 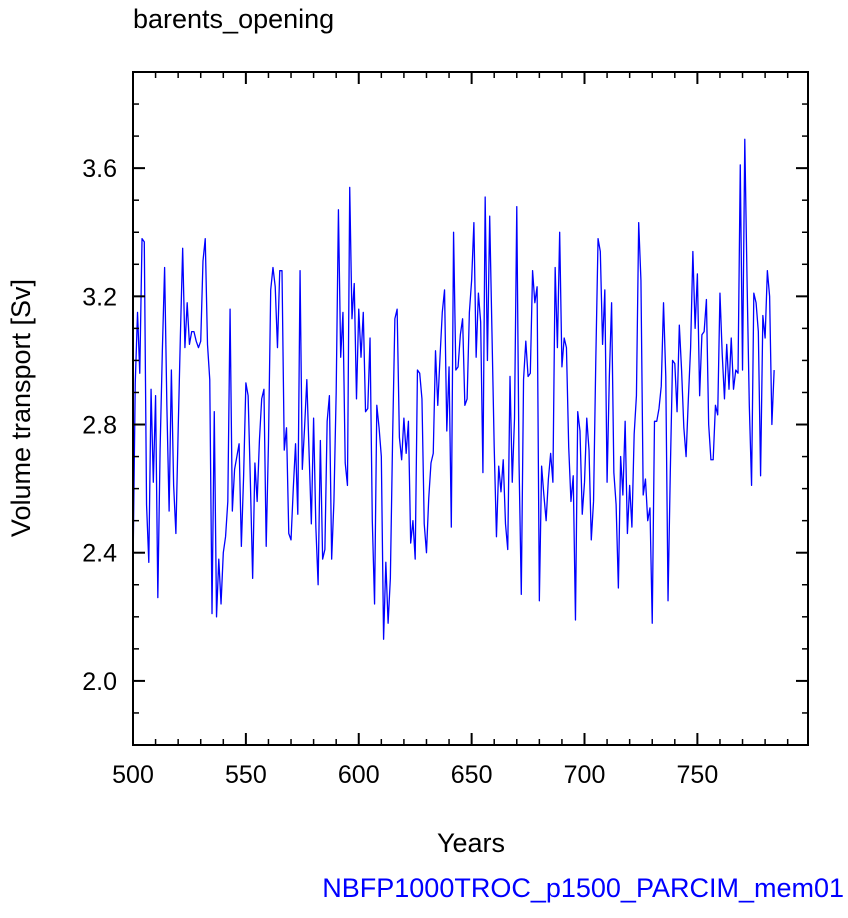 I want to click on y-axis-title: Volume transport [Sv], so click(x=21, y=408).